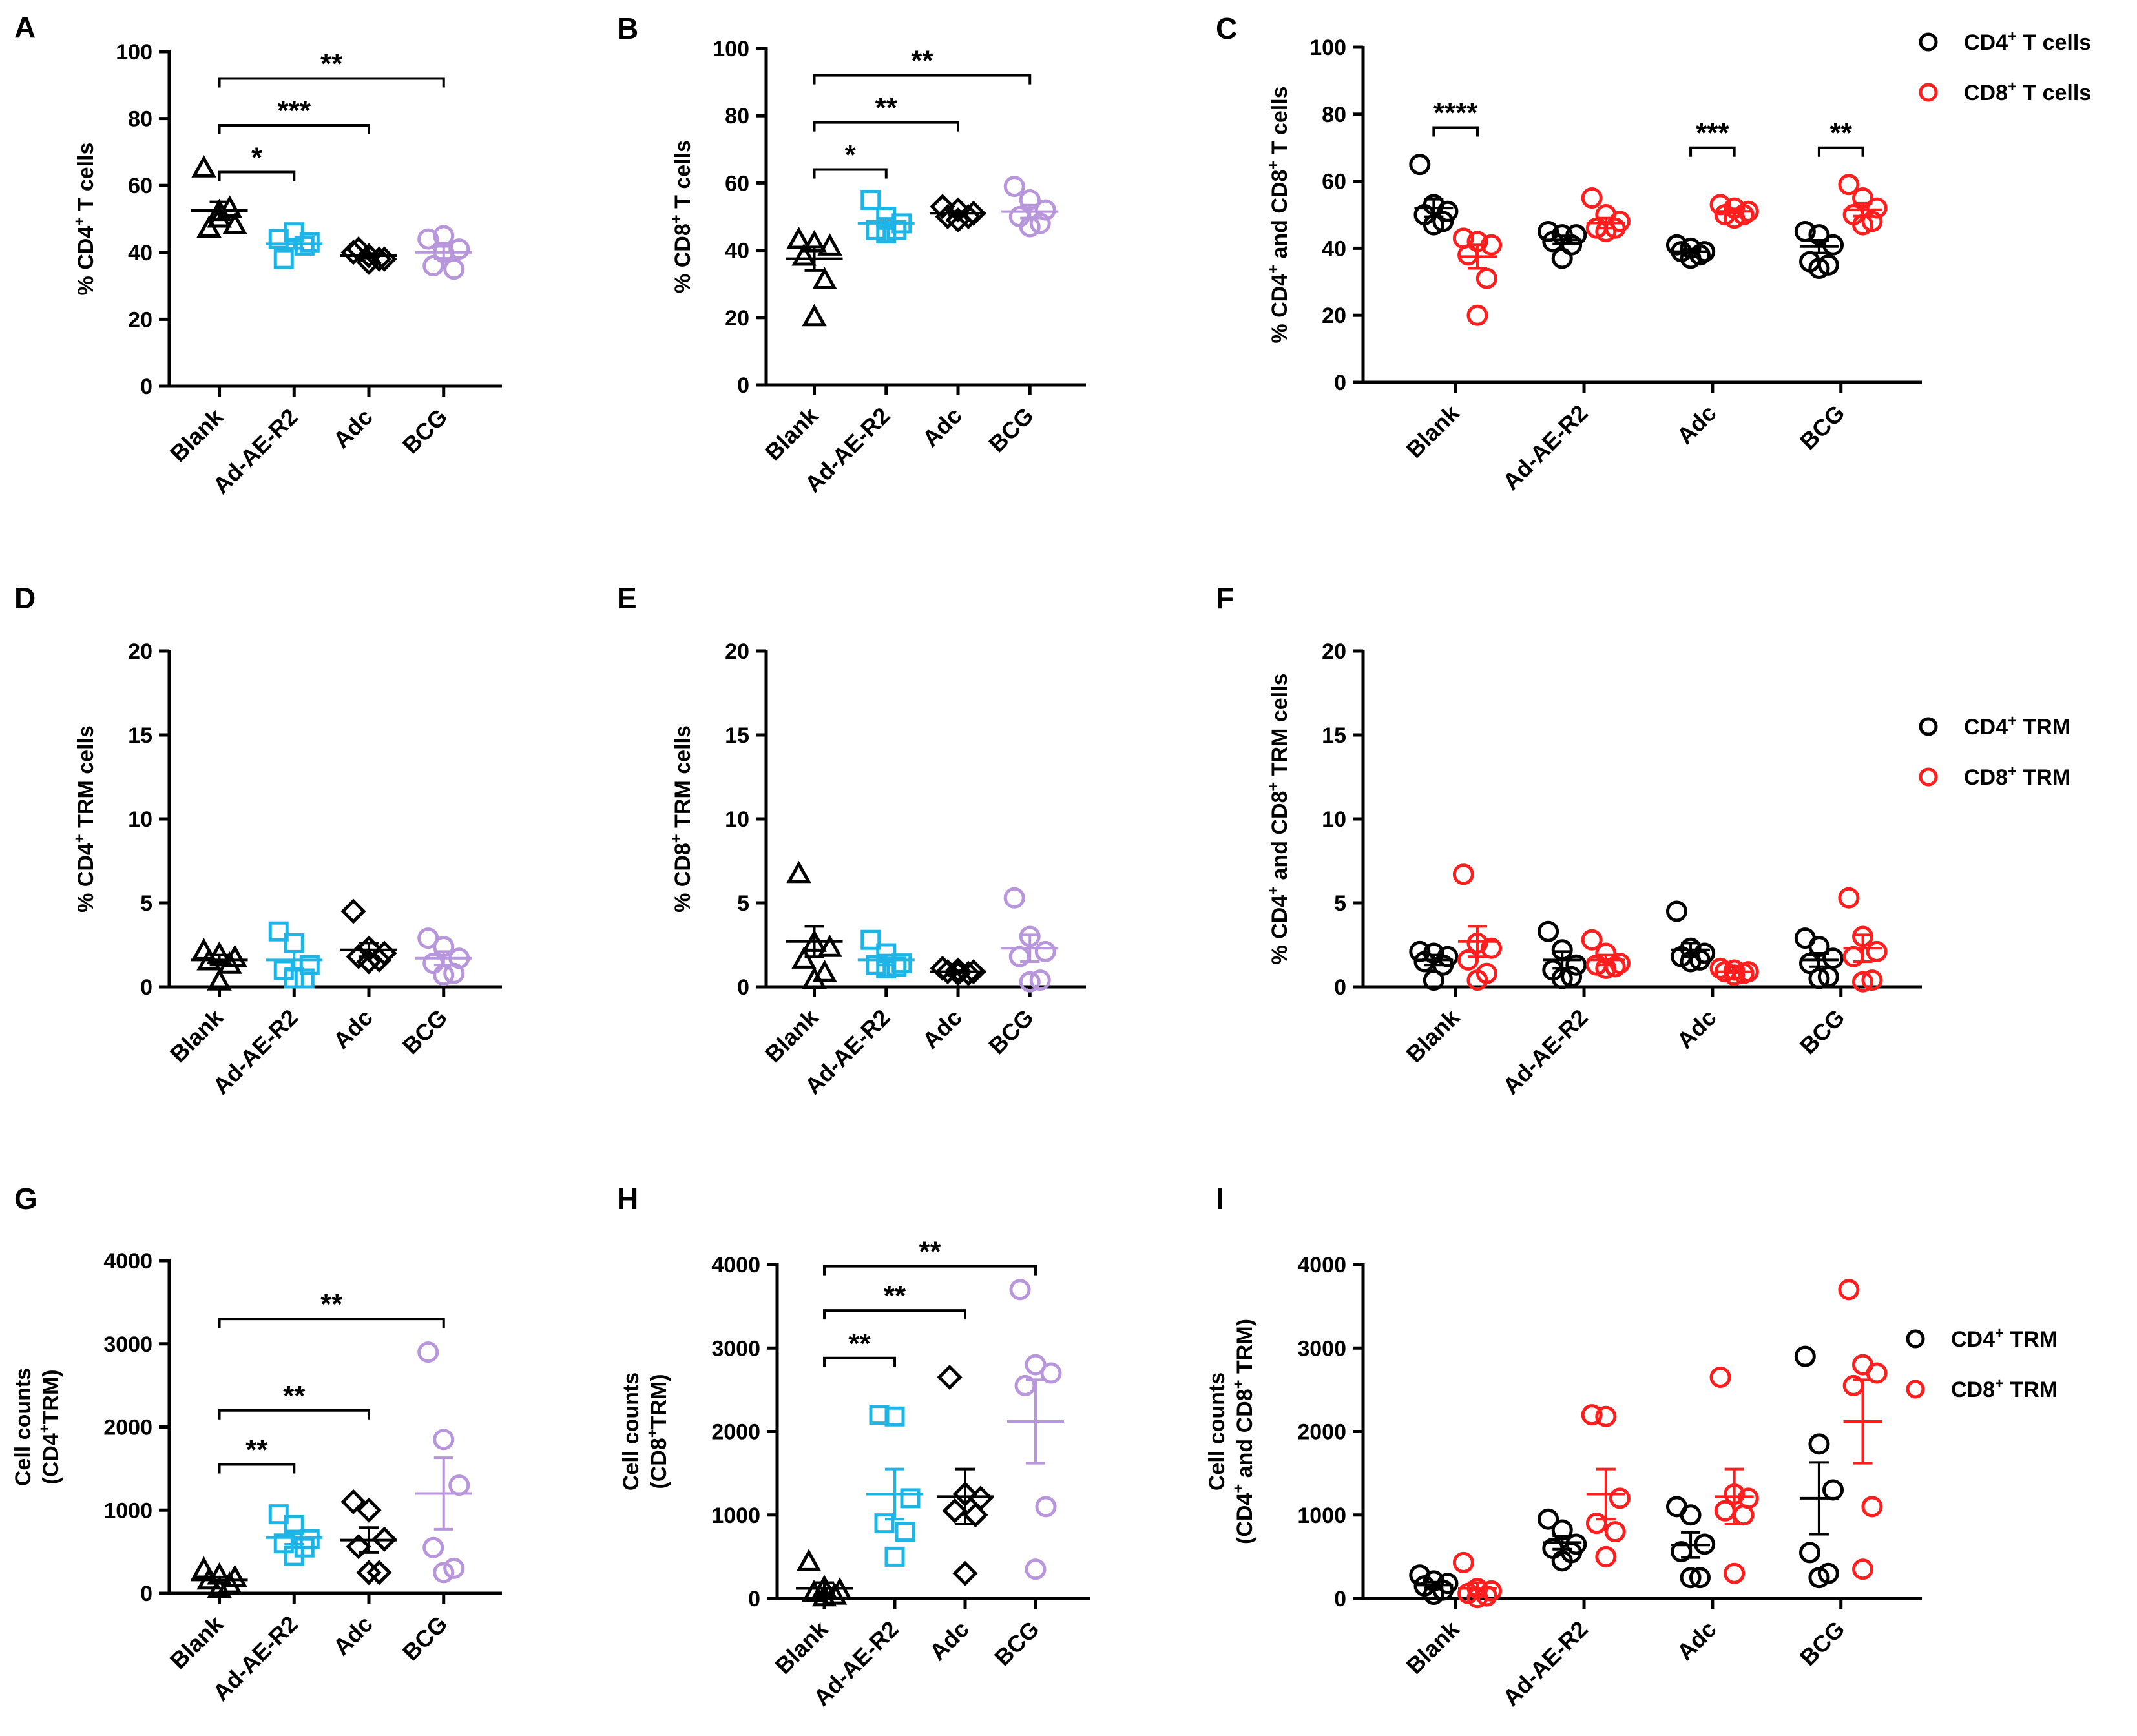 The height and width of the screenshot is (1736, 2137). What do you see at coordinates (1334, 248) in the screenshot?
I see `y-tick-label: 40` at bounding box center [1334, 248].